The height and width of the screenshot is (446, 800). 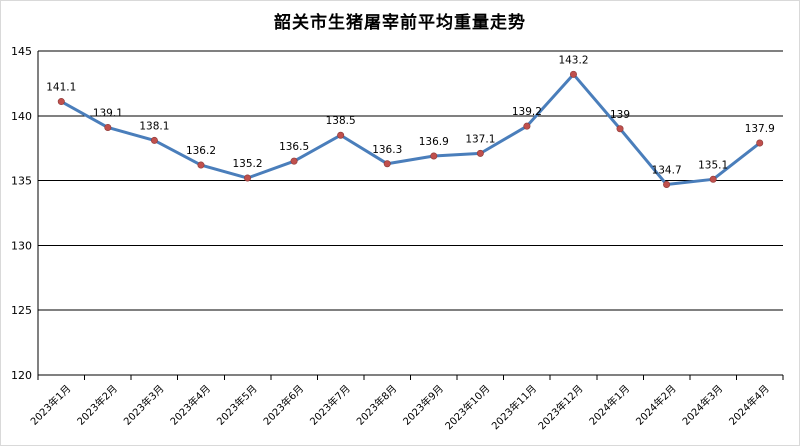 I want to click on x-tick-label: 2023年2月, so click(x=97, y=405).